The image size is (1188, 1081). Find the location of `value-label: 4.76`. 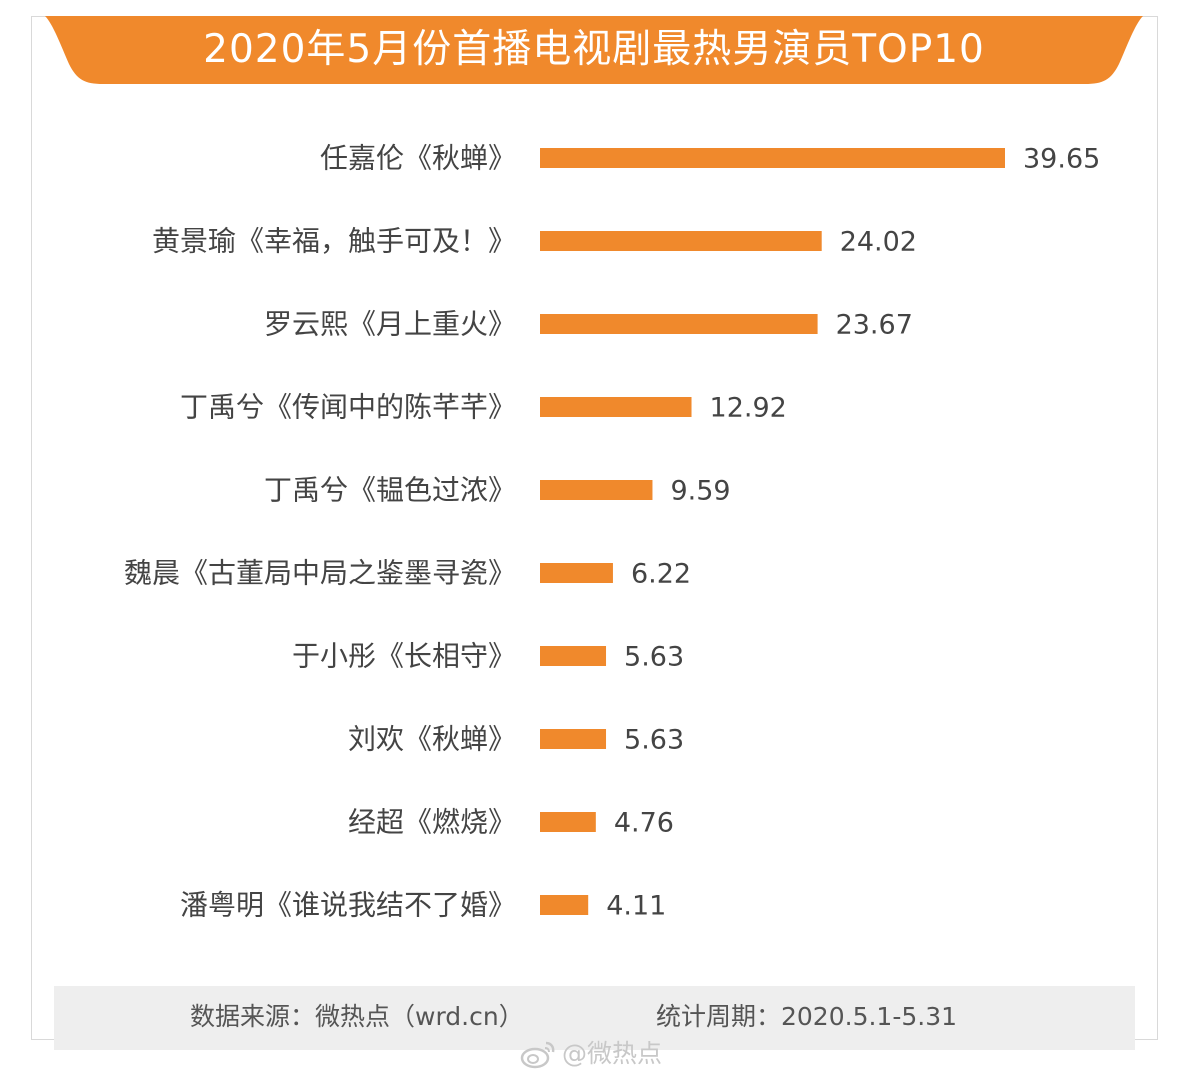

value-label: 4.76 is located at coordinates (644, 823).